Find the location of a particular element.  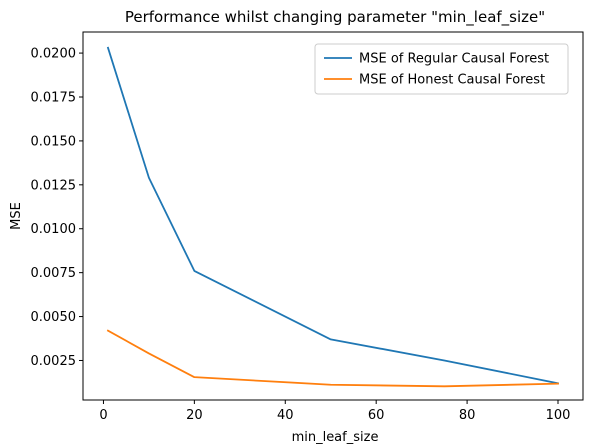

x-tick-label: 80 is located at coordinates (467, 415).